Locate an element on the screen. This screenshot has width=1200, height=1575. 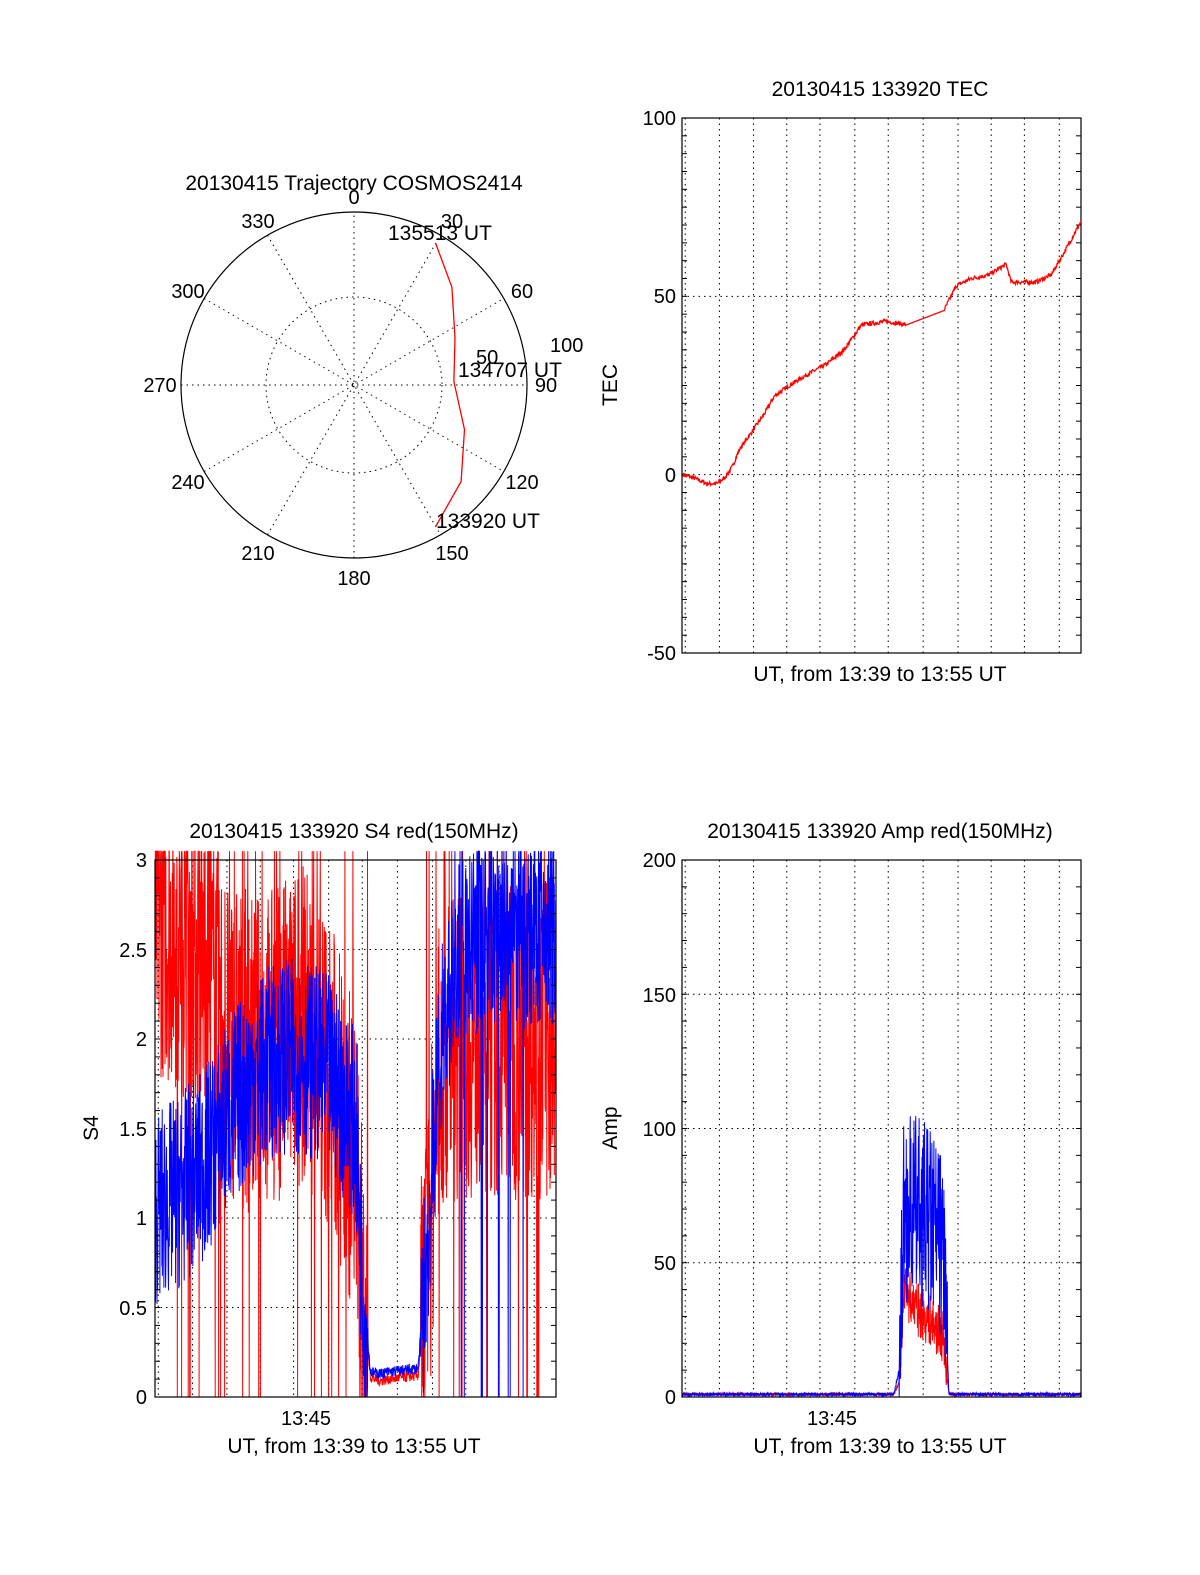
amp-blue-series is located at coordinates (881, 1257).